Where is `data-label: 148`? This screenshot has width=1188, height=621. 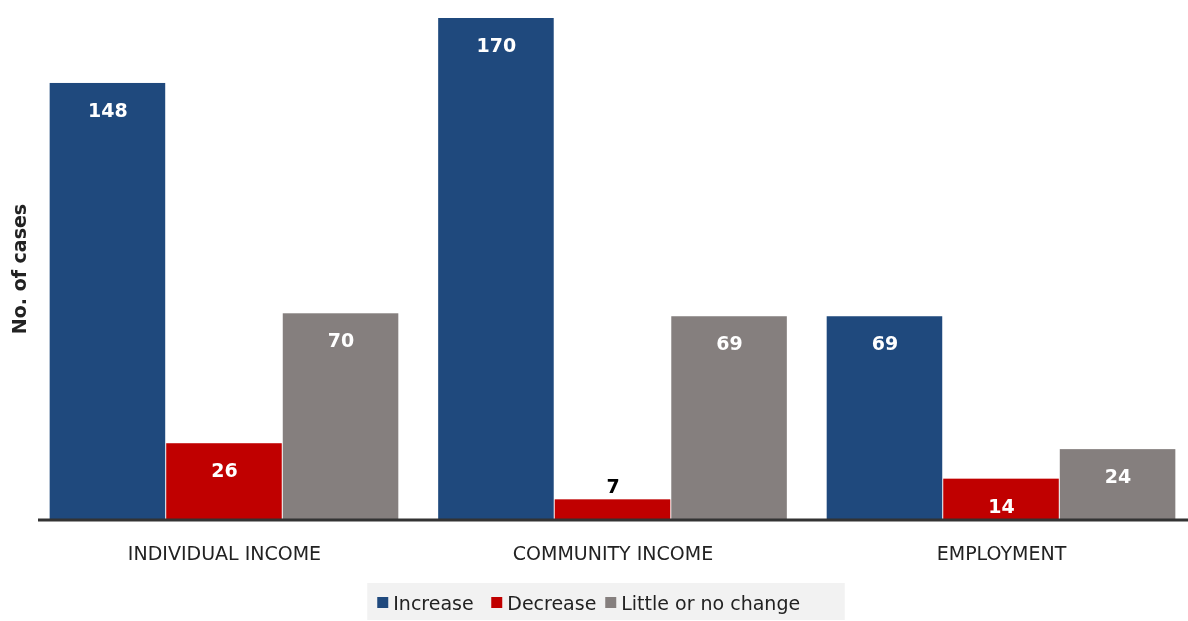 data-label: 148 is located at coordinates (108, 109).